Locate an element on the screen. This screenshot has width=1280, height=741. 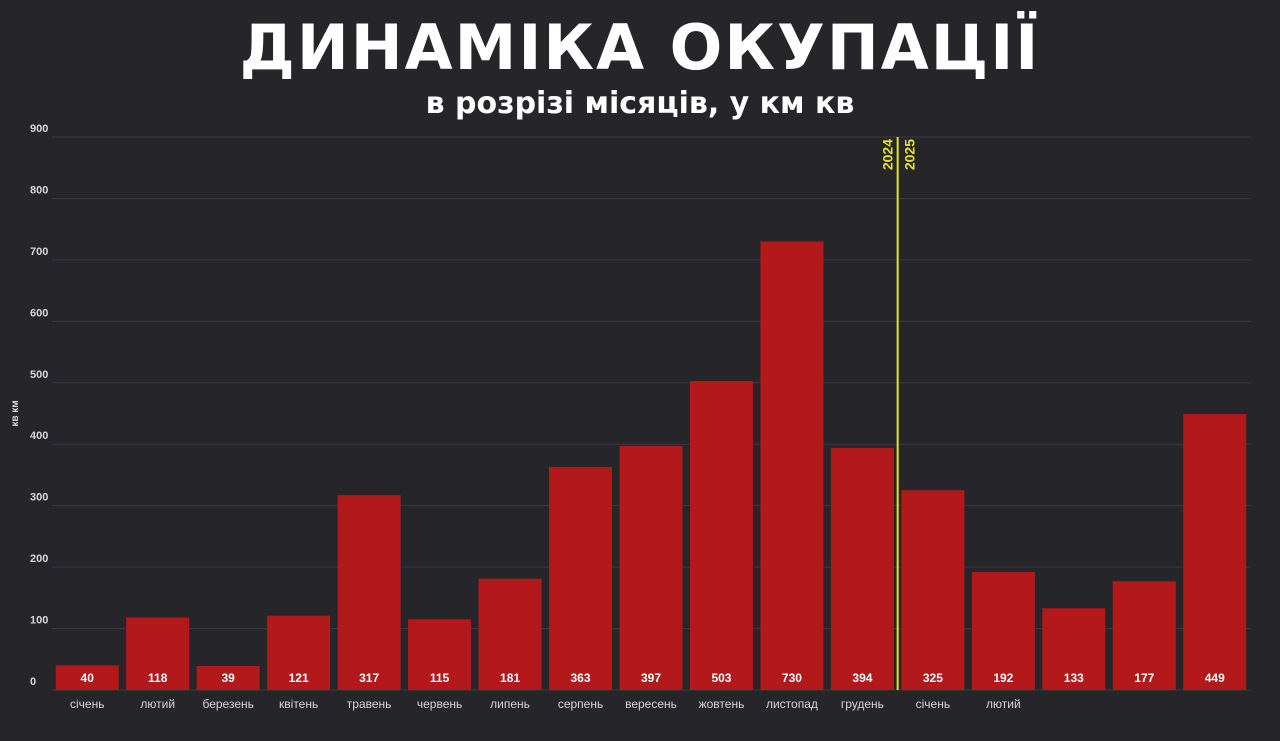
y-tick-label: 400 is located at coordinates (39, 436).